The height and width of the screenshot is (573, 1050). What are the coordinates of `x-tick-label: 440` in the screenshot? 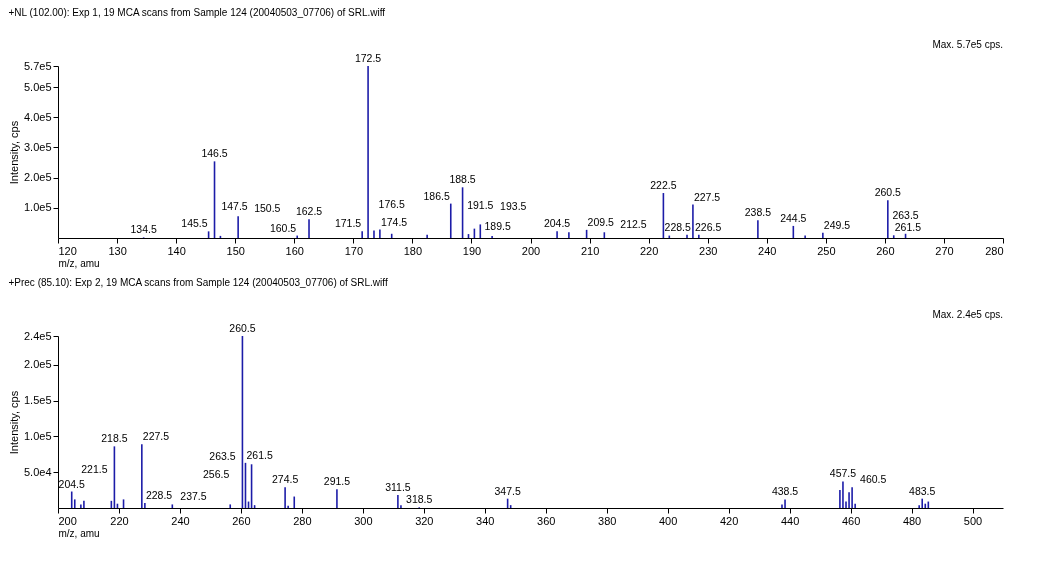 It's located at (790, 520).